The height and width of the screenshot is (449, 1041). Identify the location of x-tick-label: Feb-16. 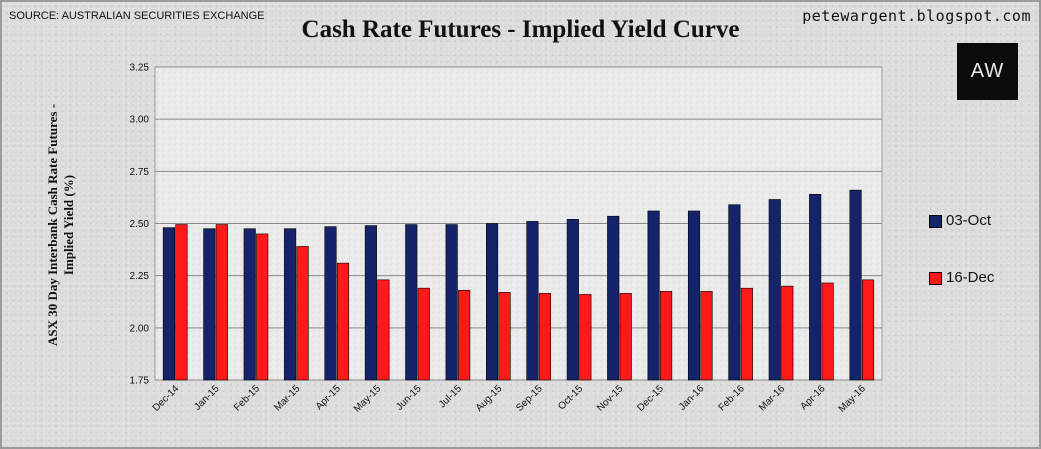
(732, 398).